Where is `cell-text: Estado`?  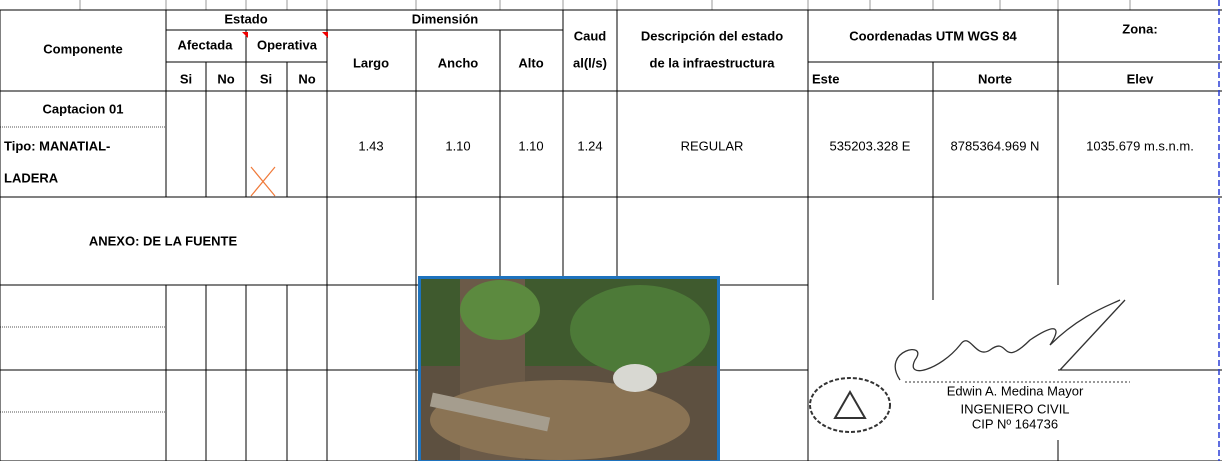 cell-text: Estado is located at coordinates (245, 18).